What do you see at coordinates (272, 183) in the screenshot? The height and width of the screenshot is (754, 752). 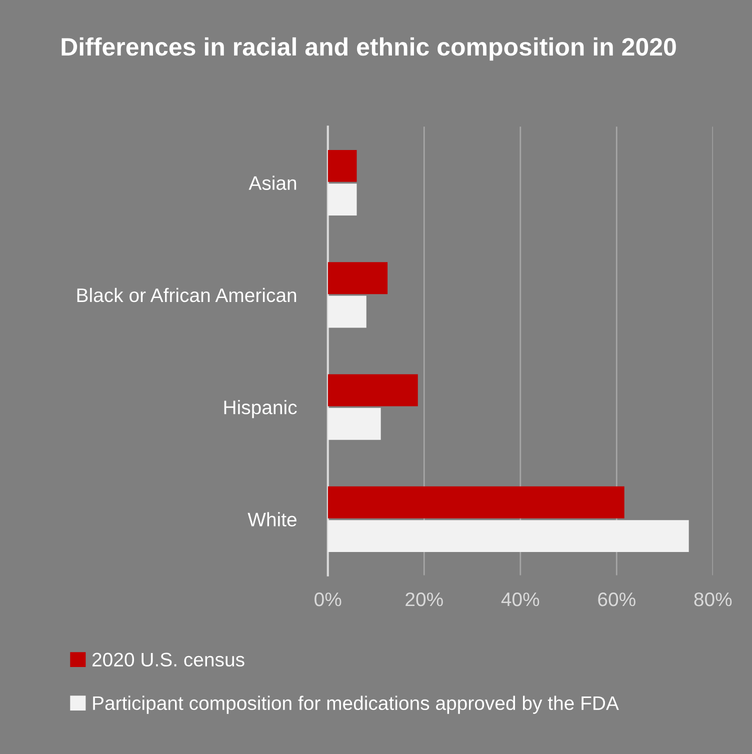 I see `y-tick-label: Asian` at bounding box center [272, 183].